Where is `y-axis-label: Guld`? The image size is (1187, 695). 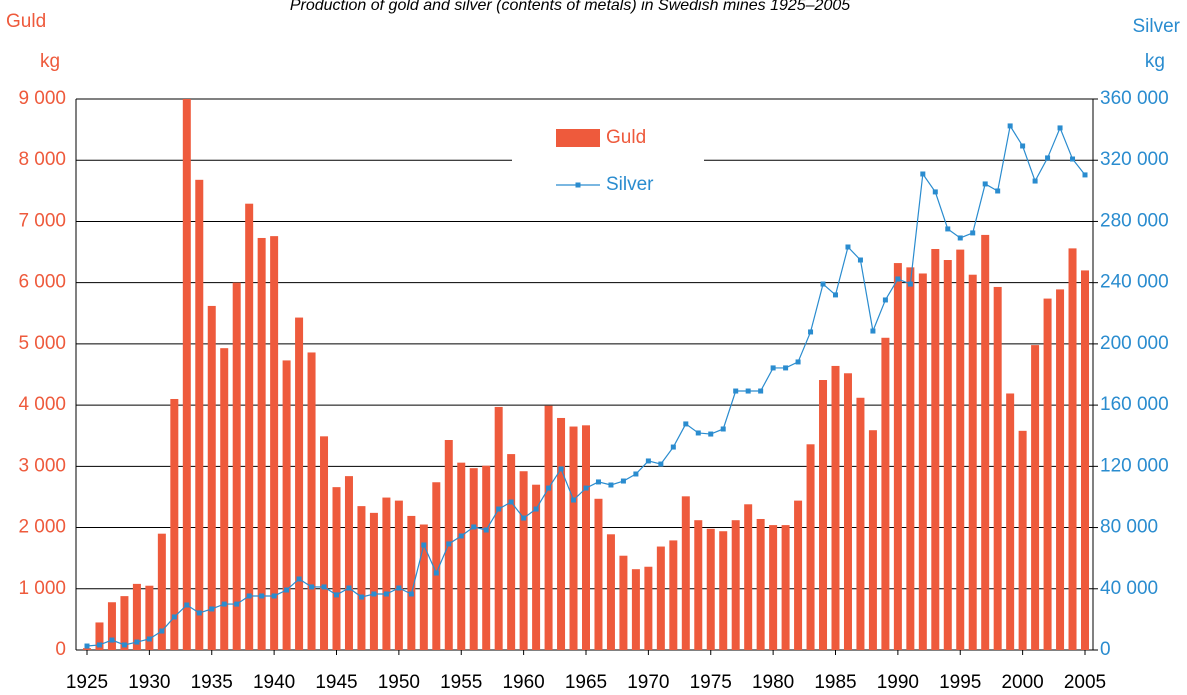
y-axis-label: Guld is located at coordinates (26, 21).